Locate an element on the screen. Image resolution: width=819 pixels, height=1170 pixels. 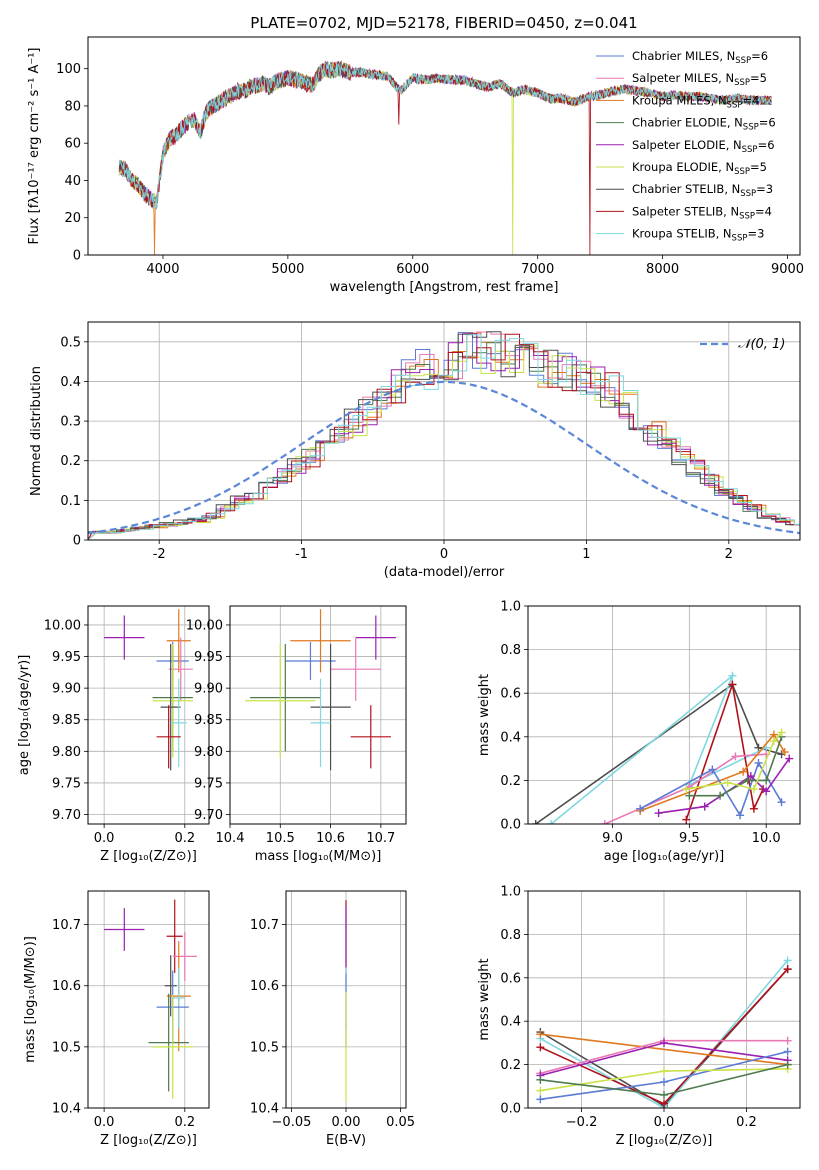
y-tick-label: 0 is located at coordinates (77, 541).